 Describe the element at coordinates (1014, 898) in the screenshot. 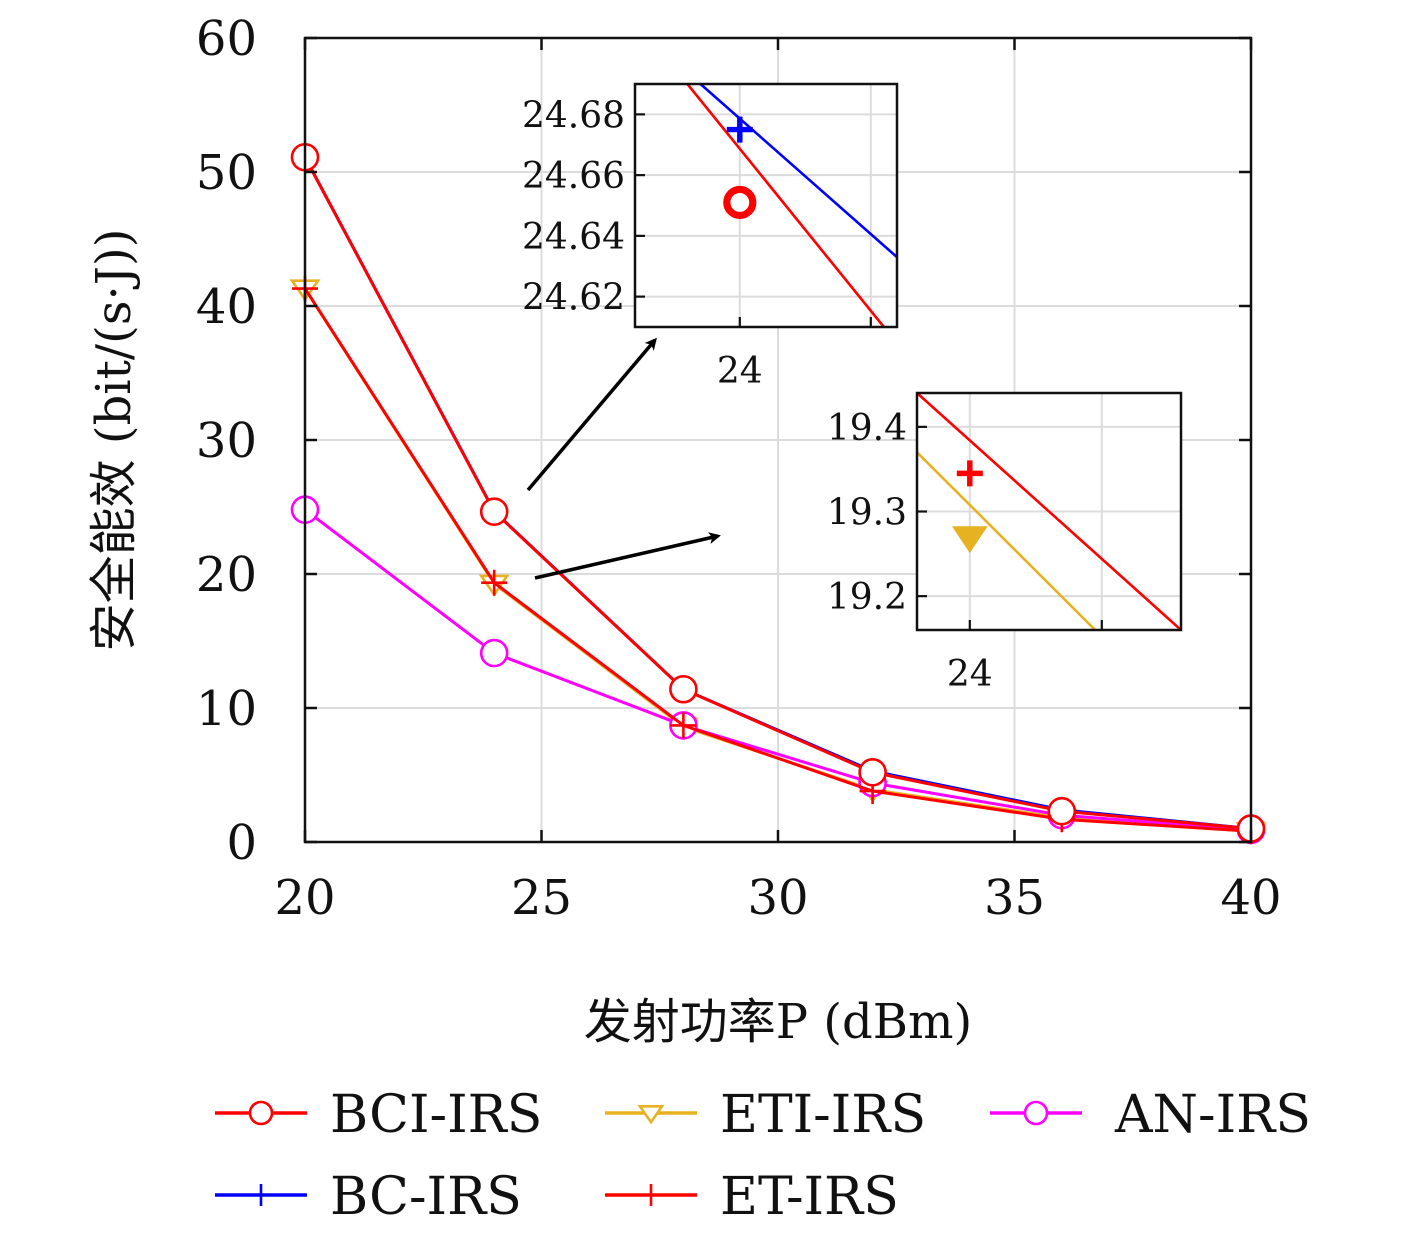

I see `x-tick-label: 35` at that location.